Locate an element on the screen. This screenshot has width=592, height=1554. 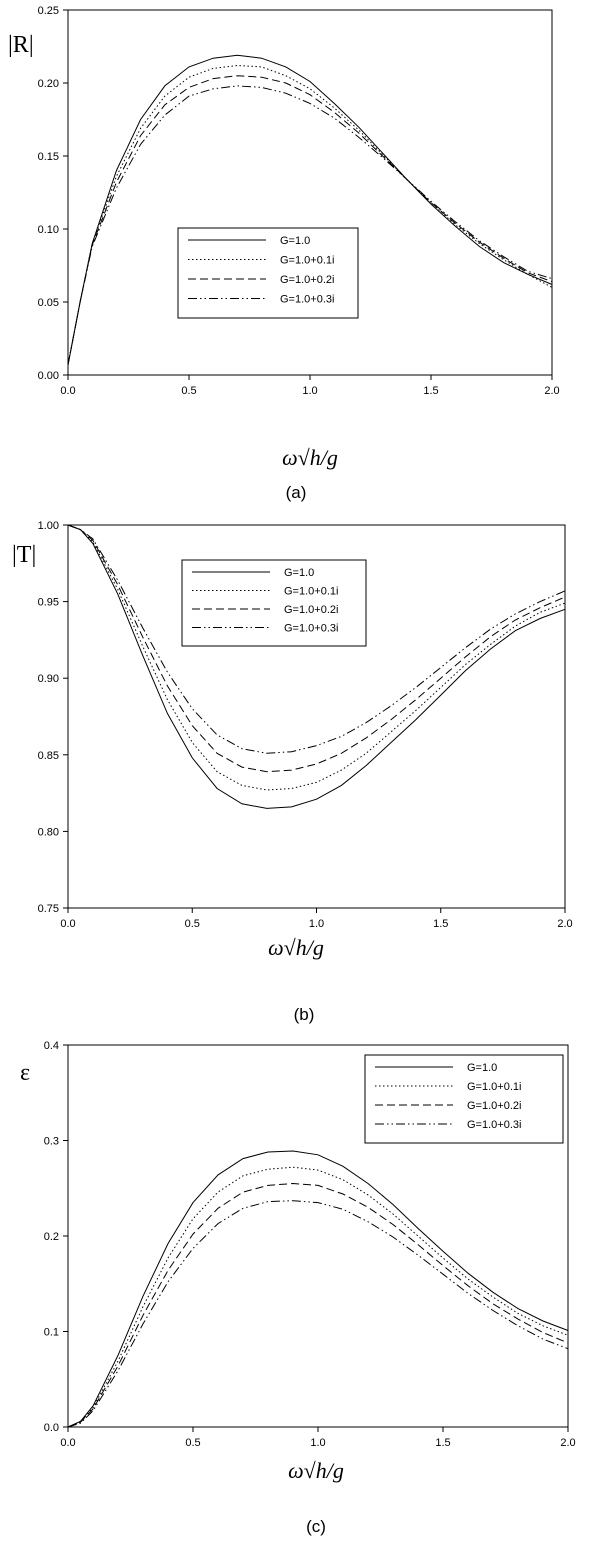
y-tick-label: 0.80 is located at coordinates (48, 832).